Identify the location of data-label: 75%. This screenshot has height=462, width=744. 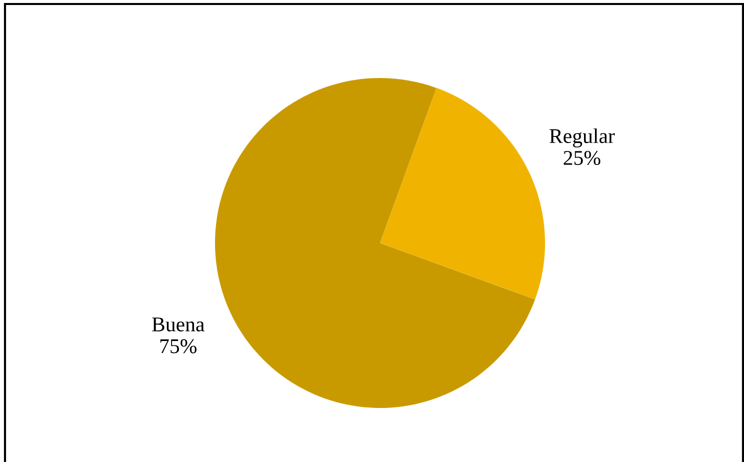
(178, 346).